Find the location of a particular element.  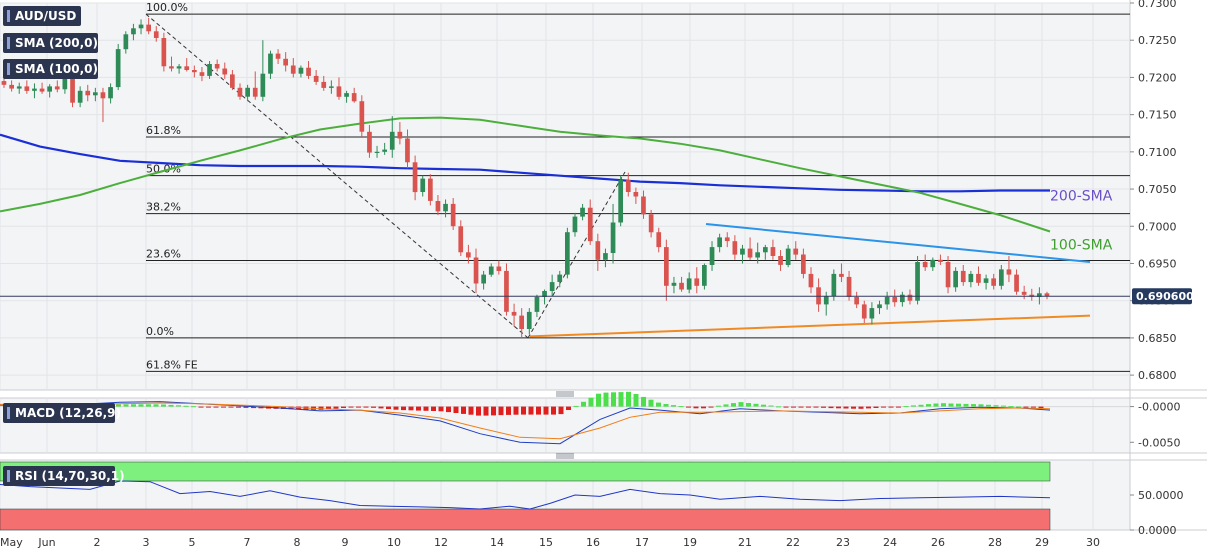

rsi-legend: RSI (14,70,30,1) is located at coordinates (64, 476).